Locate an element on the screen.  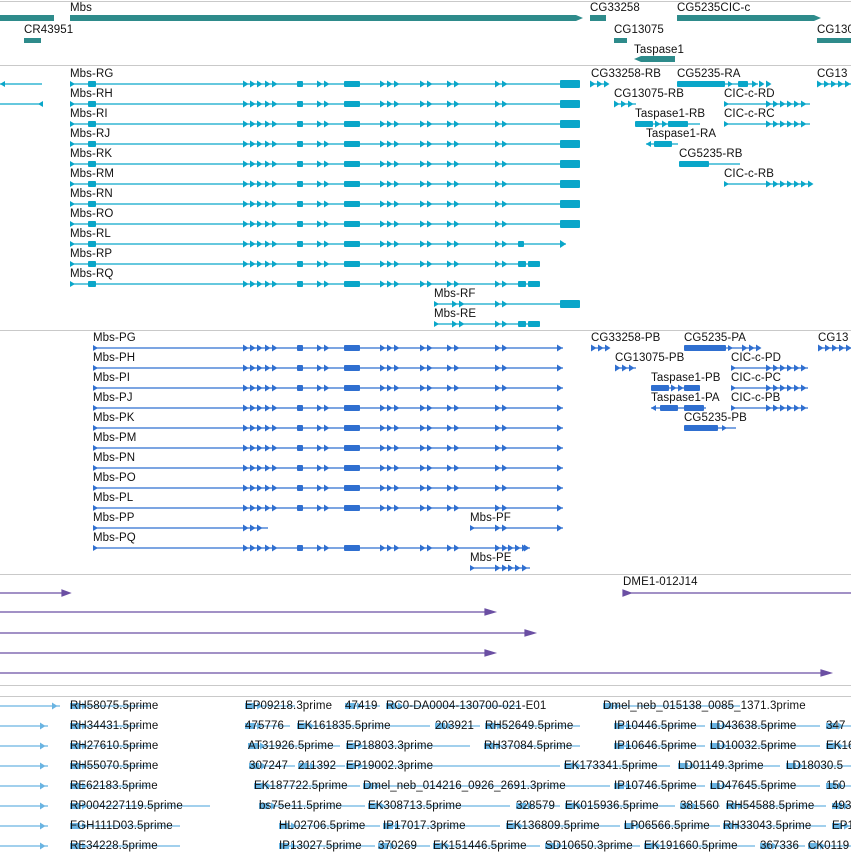
est-label: CK0119 is located at coordinates (829, 846).